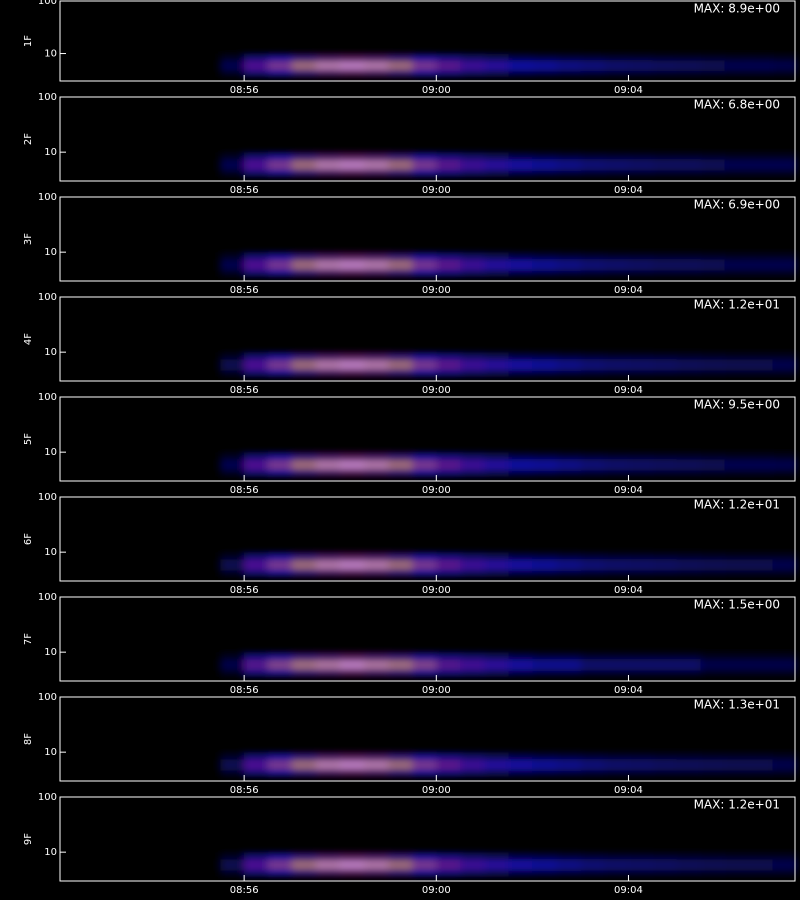  What do you see at coordinates (737, 105) in the screenshot?
I see `max-annotation: MAX: 6.8e+00` at bounding box center [737, 105].